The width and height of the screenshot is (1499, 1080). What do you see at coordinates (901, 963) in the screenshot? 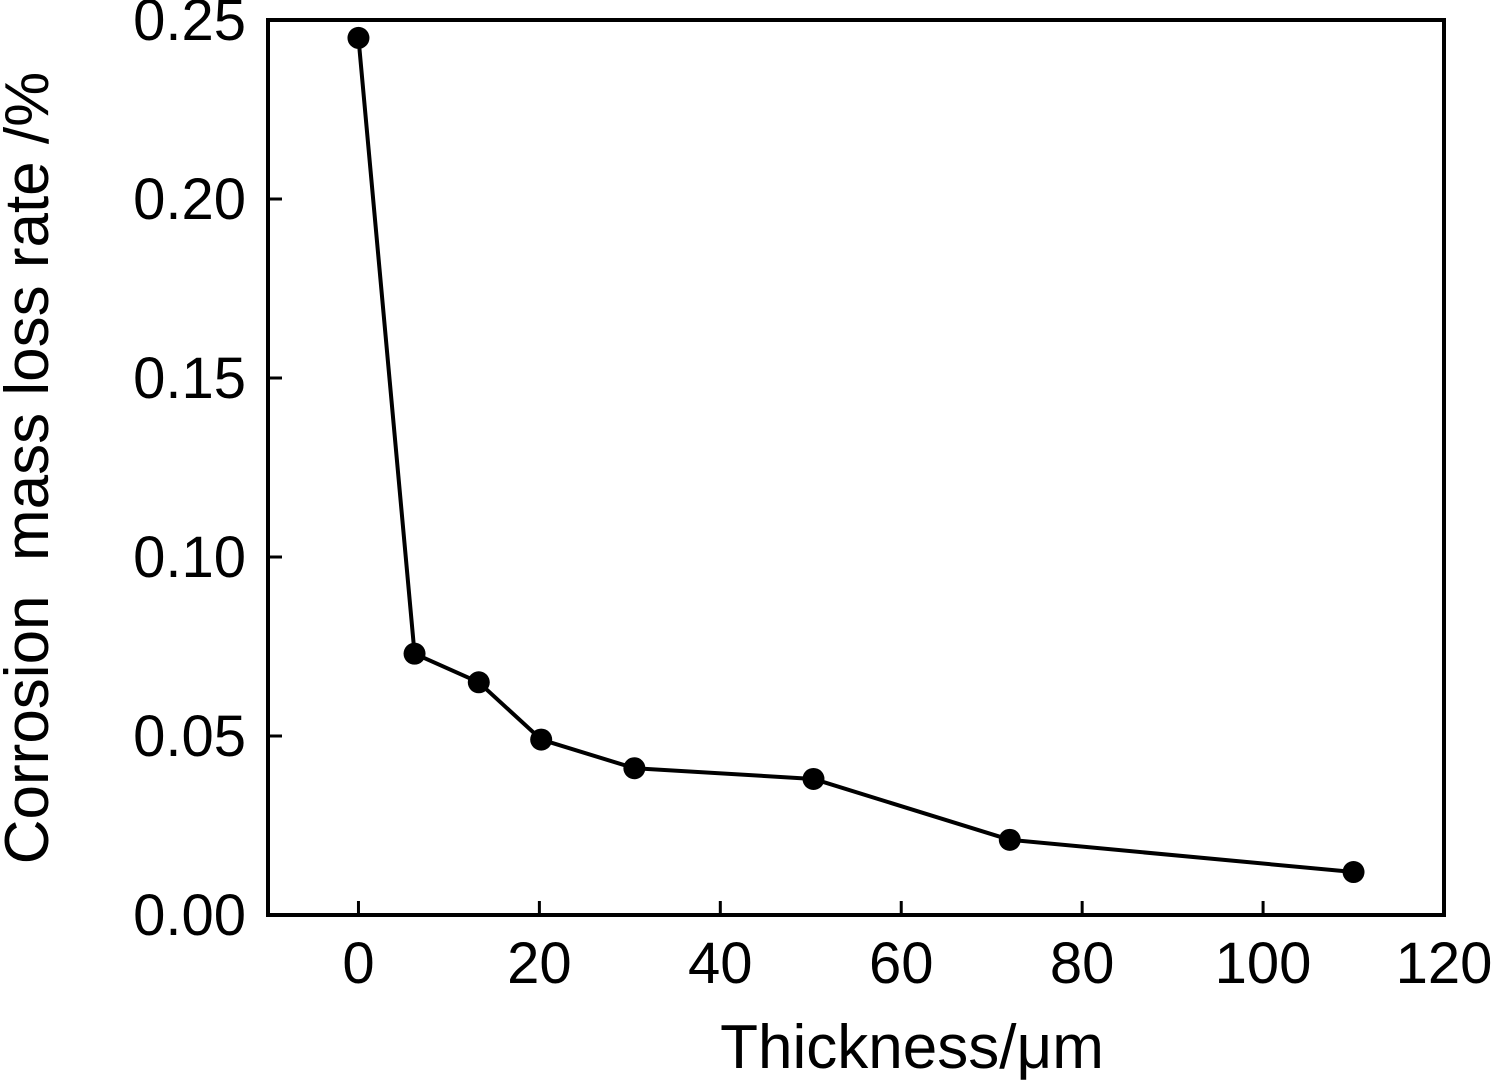
I see `x-tick-label: 60` at bounding box center [901, 963].